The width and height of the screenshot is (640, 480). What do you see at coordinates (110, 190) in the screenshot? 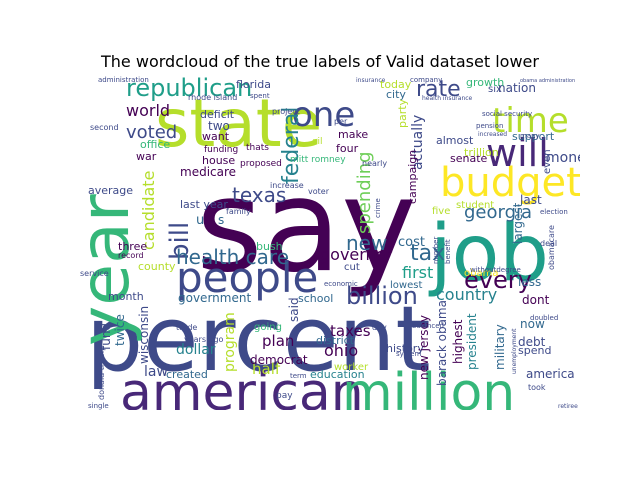
I see `word-average: average` at bounding box center [110, 190].